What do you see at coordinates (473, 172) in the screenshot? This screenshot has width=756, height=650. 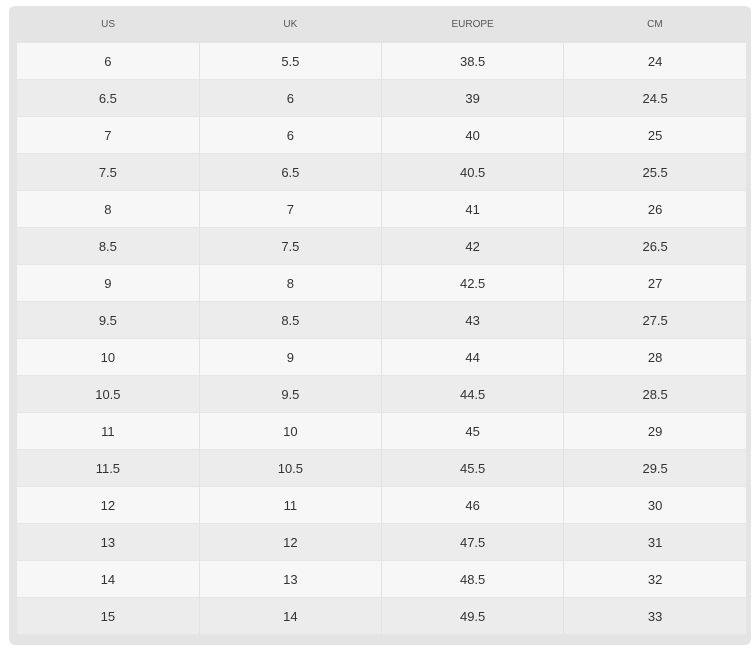 I see `cell-europe: 40.5` at bounding box center [473, 172].